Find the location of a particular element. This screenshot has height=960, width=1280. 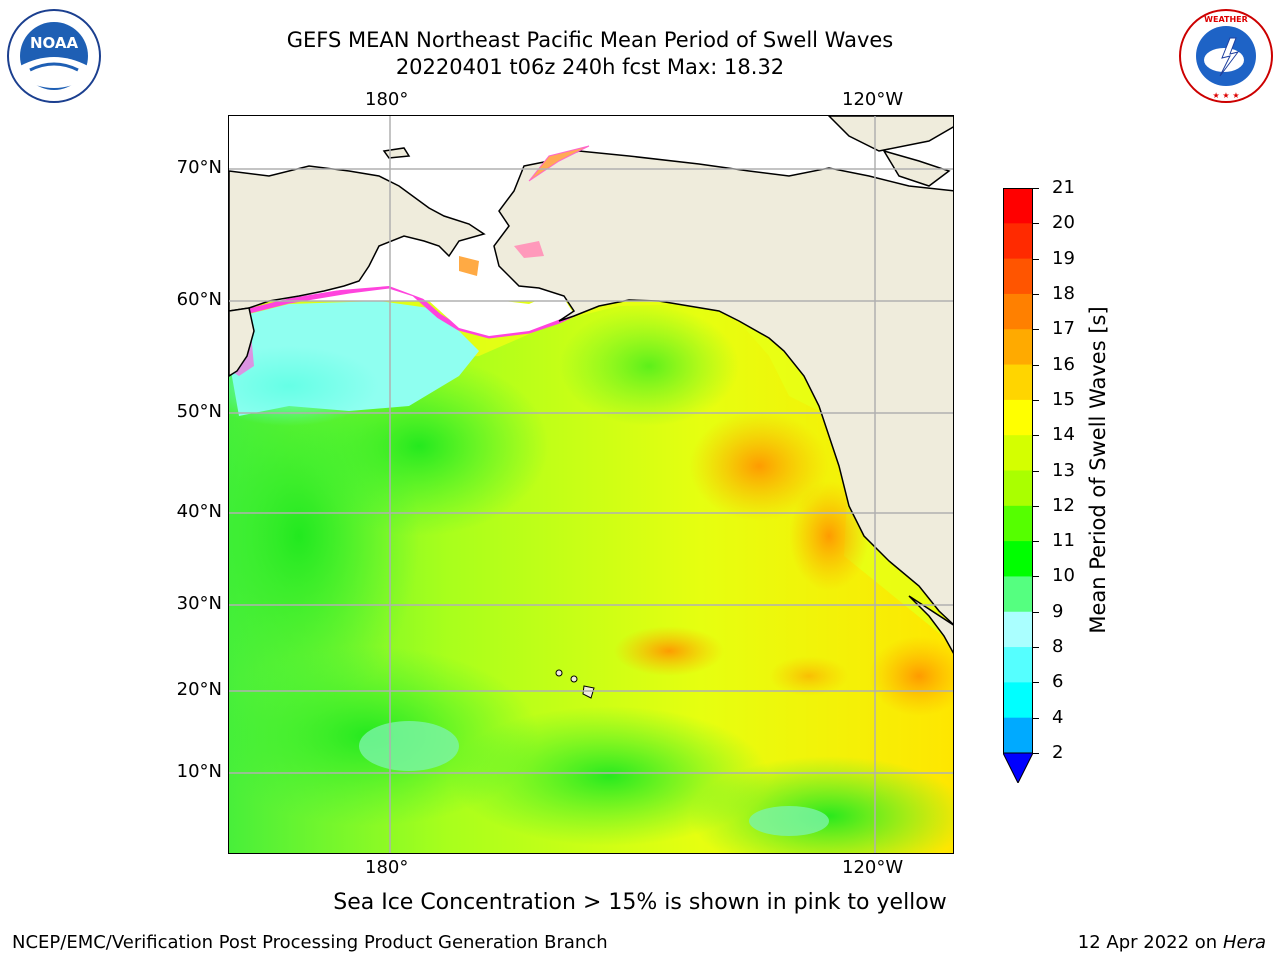

chart-subtitle: 20220401 t06z 240h fcst Max: 18.32 is located at coordinates (590, 67).